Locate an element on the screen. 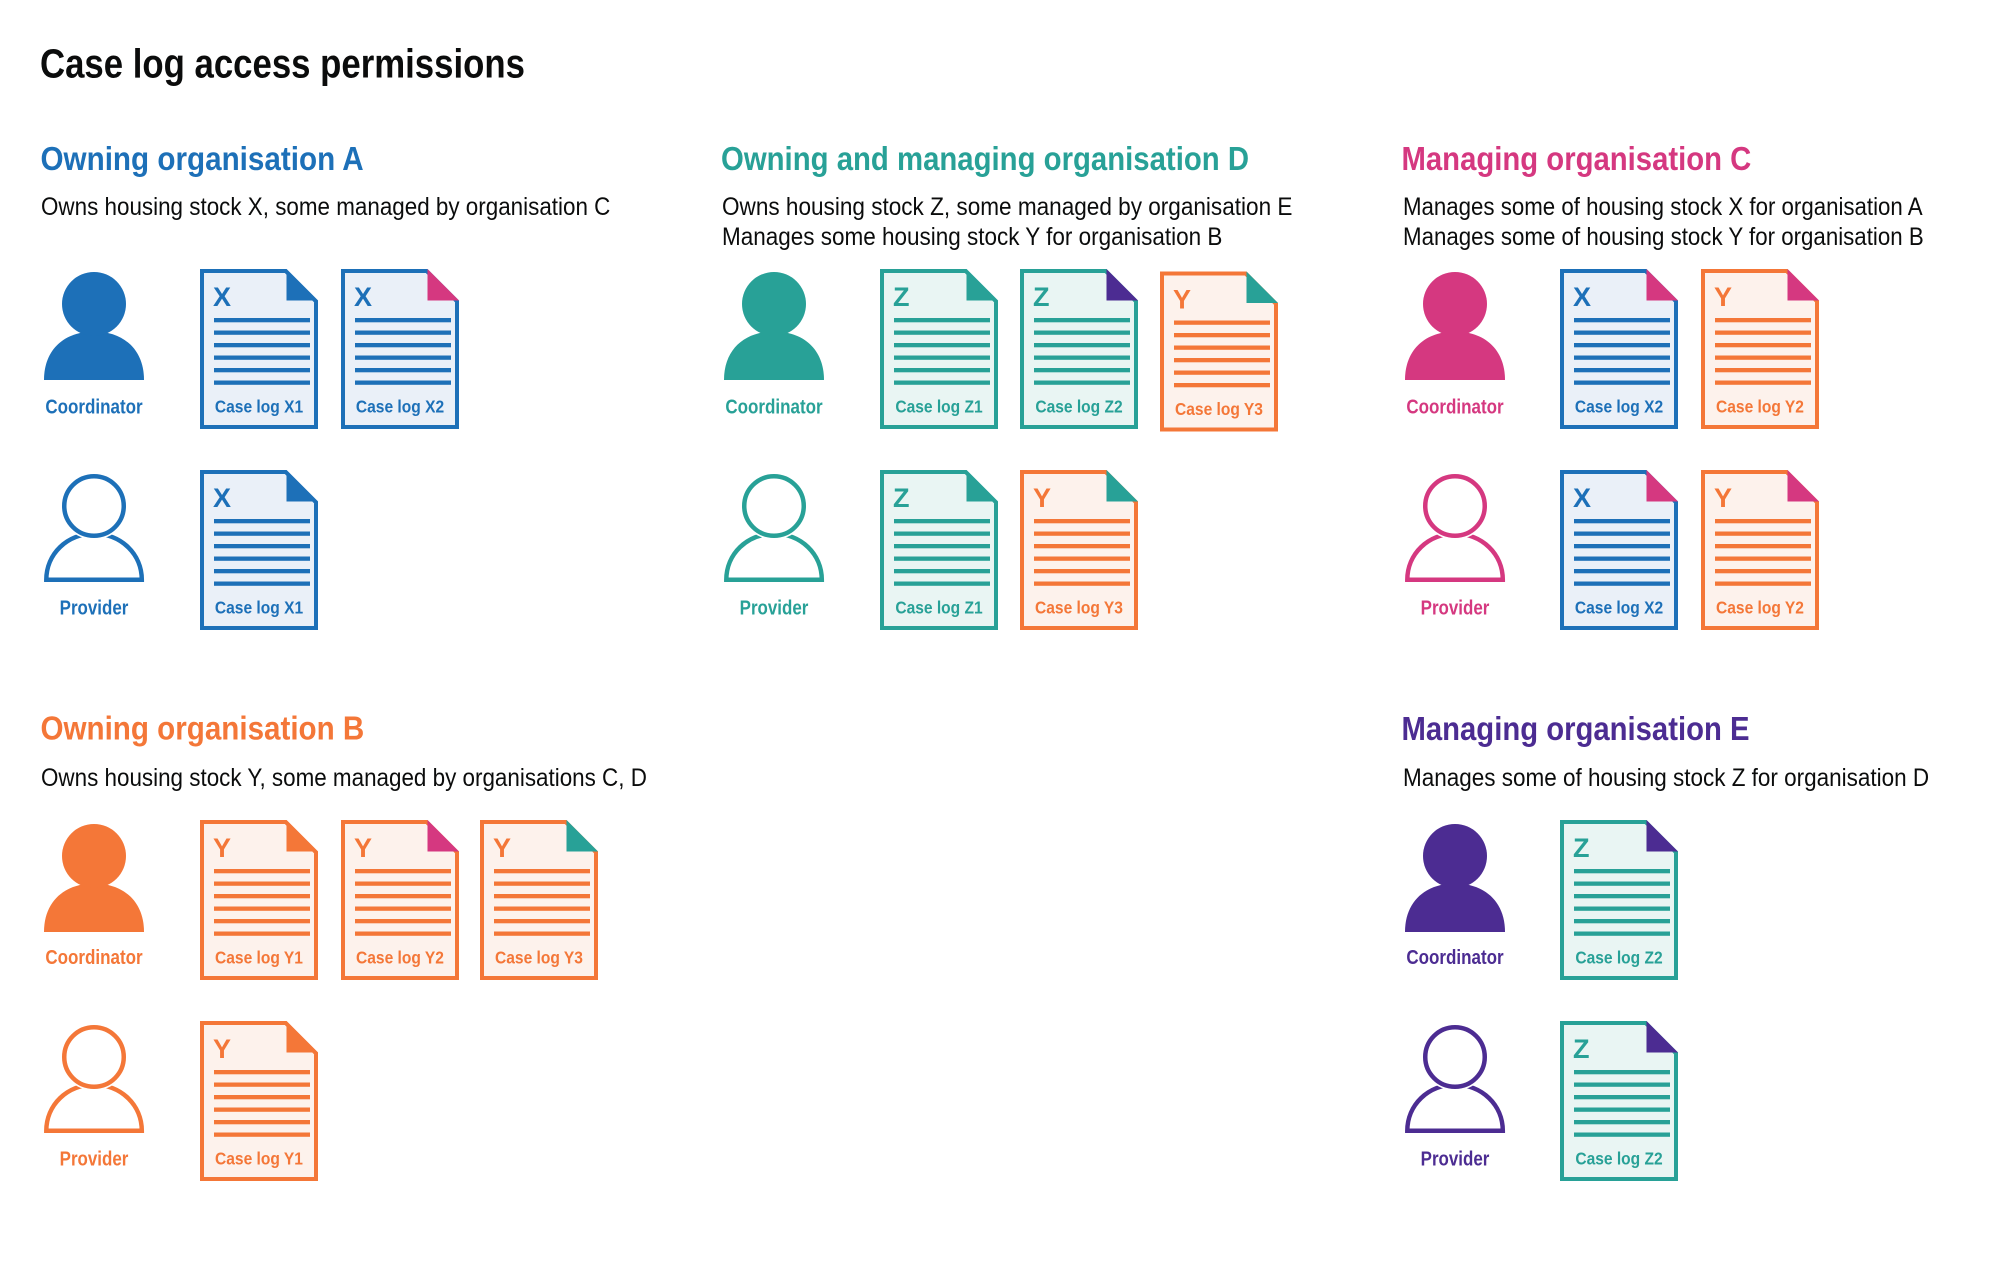 The image size is (2000, 1280). svg-text: Owning organisation B is located at coordinates (203, 728).